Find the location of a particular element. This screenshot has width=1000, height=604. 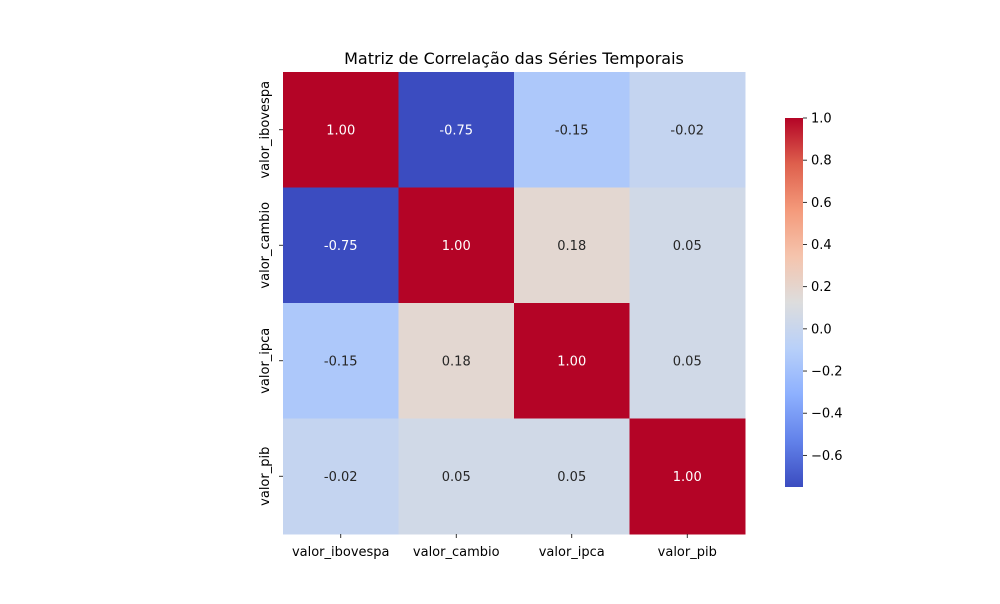

column-label: valor_pib is located at coordinates (687, 552).